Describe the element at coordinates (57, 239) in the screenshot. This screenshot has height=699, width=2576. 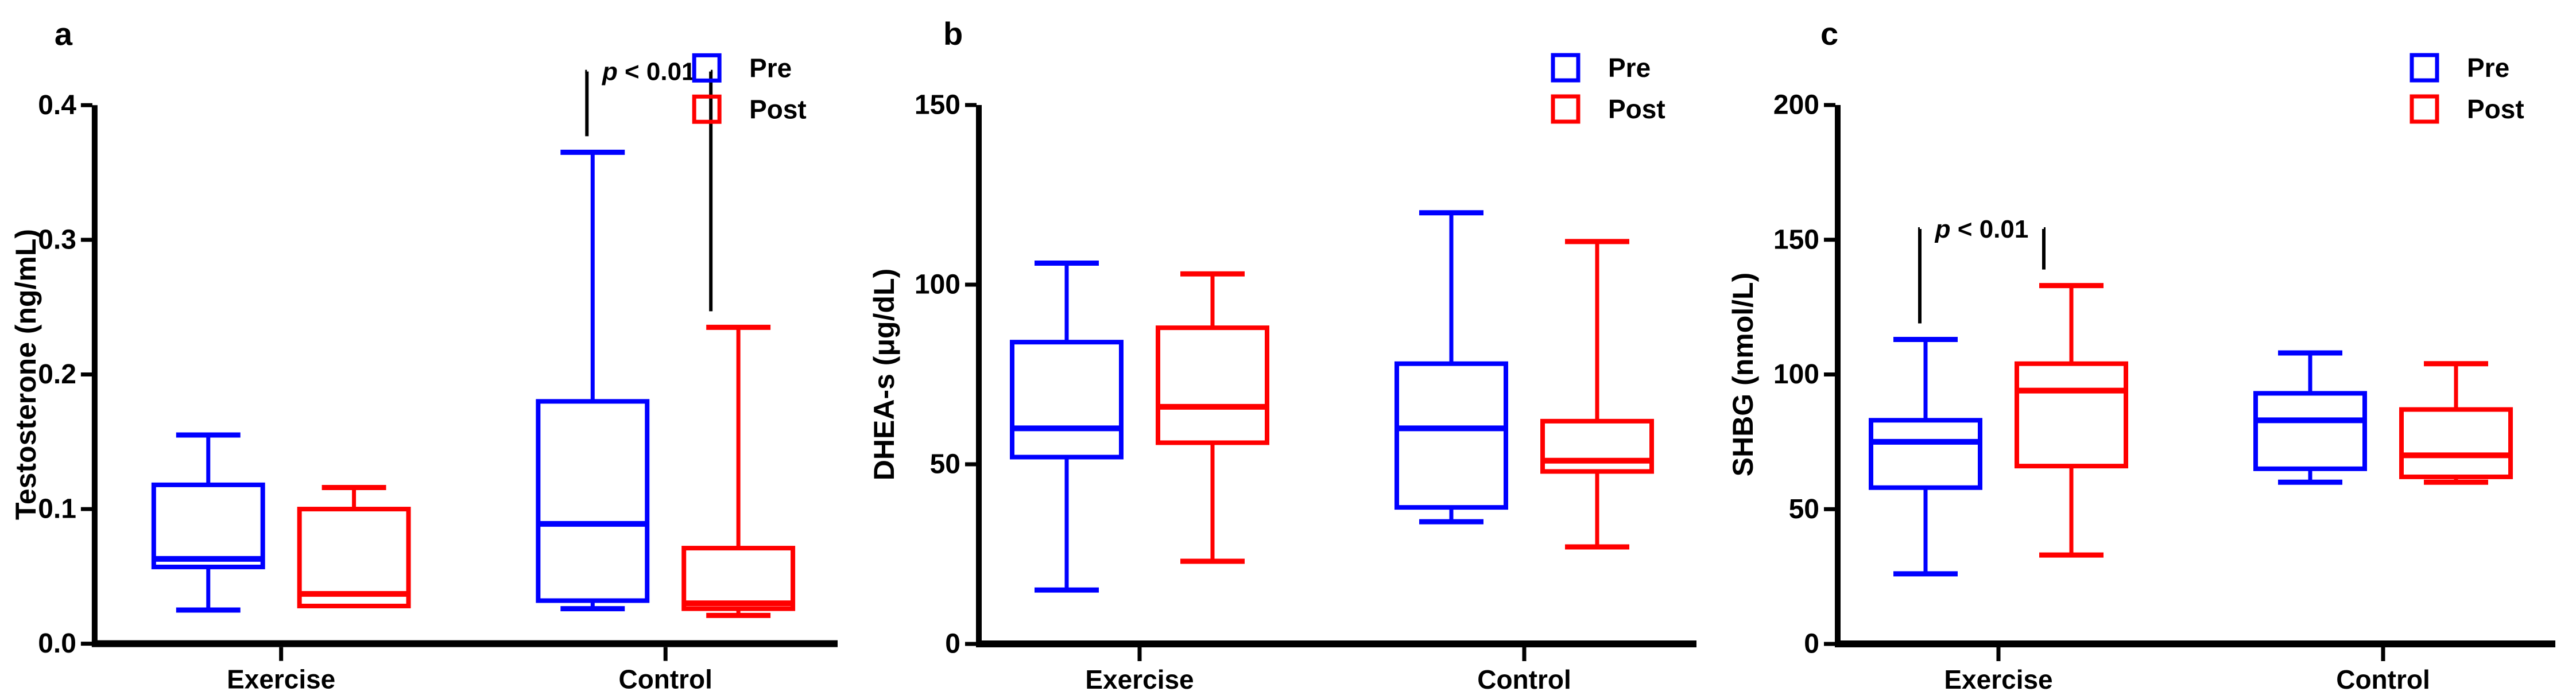
I see `y-tick-label: 0.3` at that location.